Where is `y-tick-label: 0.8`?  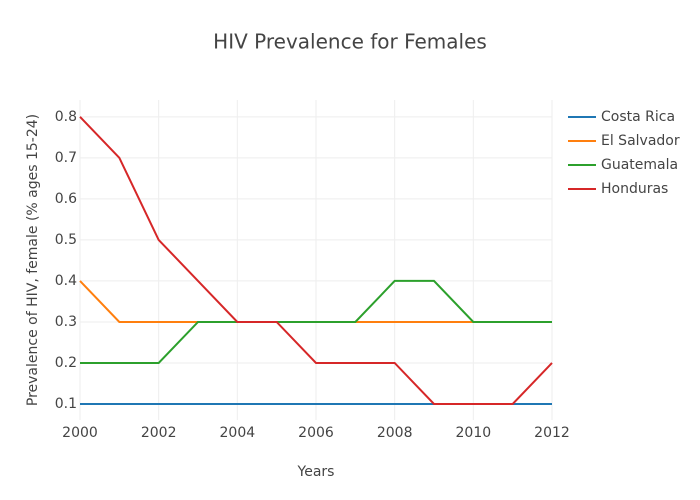 y-tick-label: 0.8 is located at coordinates (66, 117).